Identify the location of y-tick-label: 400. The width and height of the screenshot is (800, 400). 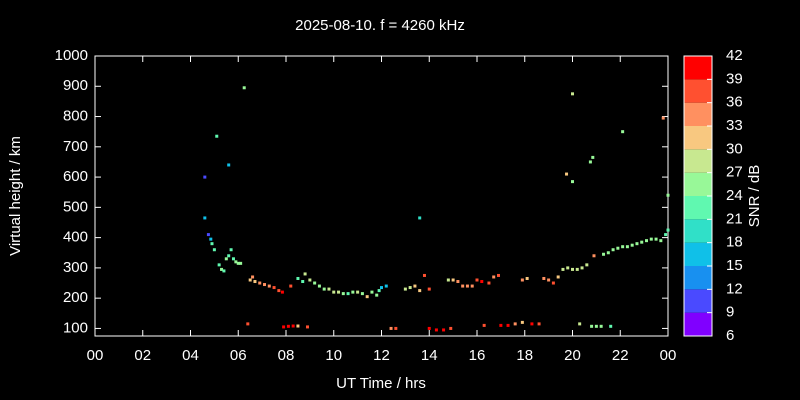
(75, 237).